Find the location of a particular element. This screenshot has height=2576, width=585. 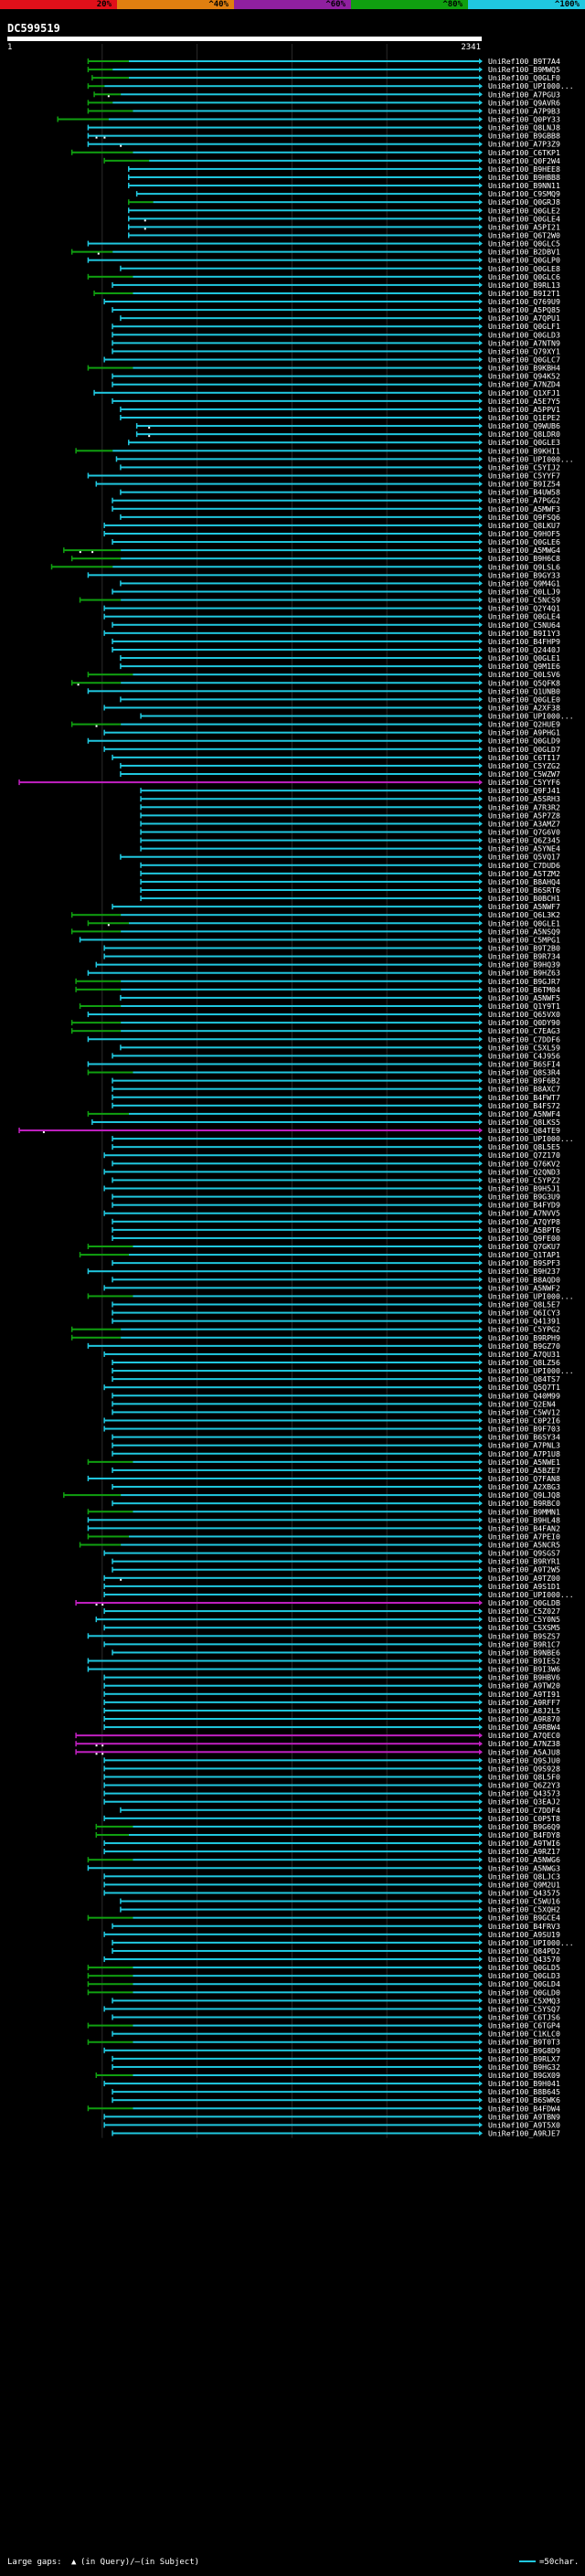

hit-label: UniRef100_A9RFF7 is located at coordinates (524, 1702).